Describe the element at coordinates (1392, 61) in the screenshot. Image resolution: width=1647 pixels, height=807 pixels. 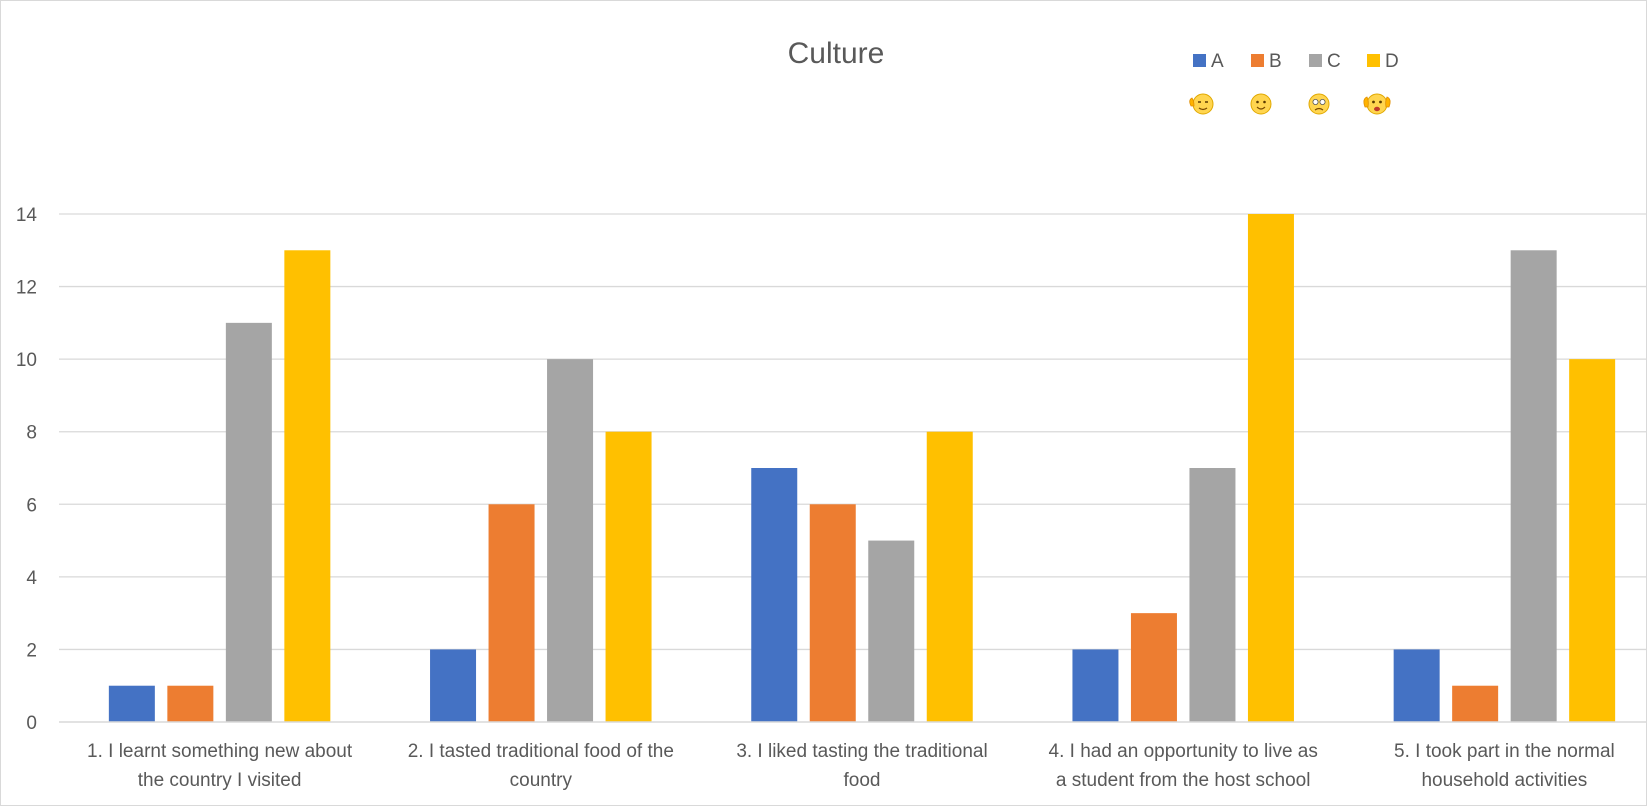
I see `legend-label-d: D` at that location.